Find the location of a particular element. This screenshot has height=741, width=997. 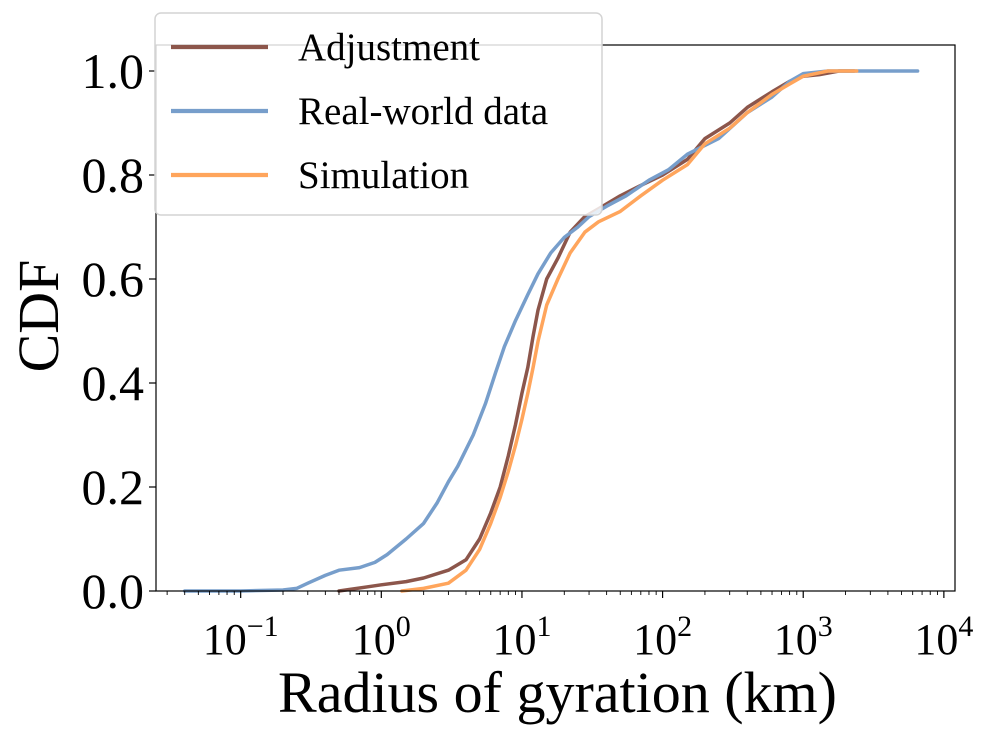

y-tick-label: 0.6 is located at coordinates (113, 279).